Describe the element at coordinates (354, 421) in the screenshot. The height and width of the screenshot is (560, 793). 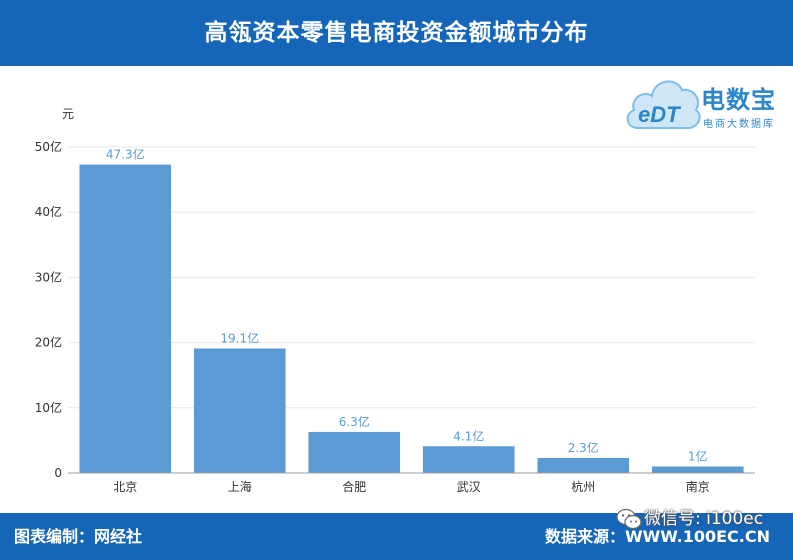
I see `bar-value-label: 6.3亿` at that location.